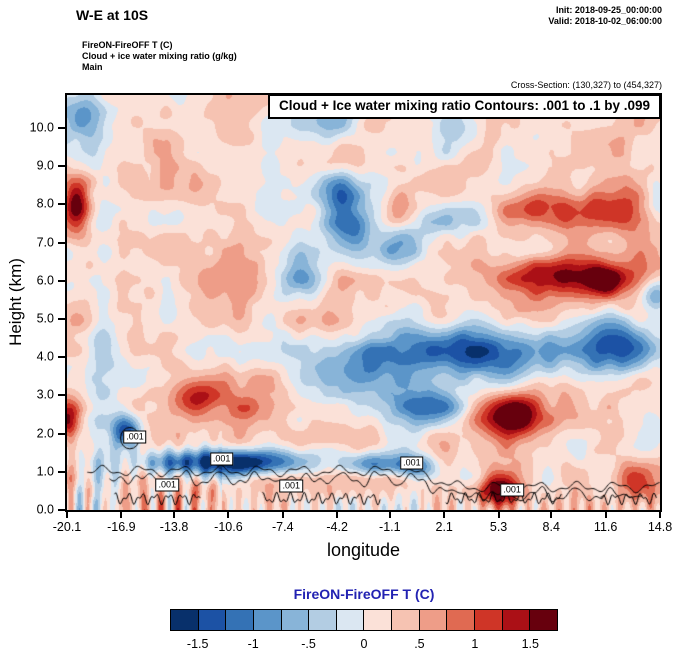 The width and height of the screenshot is (674, 667). I want to click on section-title: W-E at 10S, so click(112, 15).